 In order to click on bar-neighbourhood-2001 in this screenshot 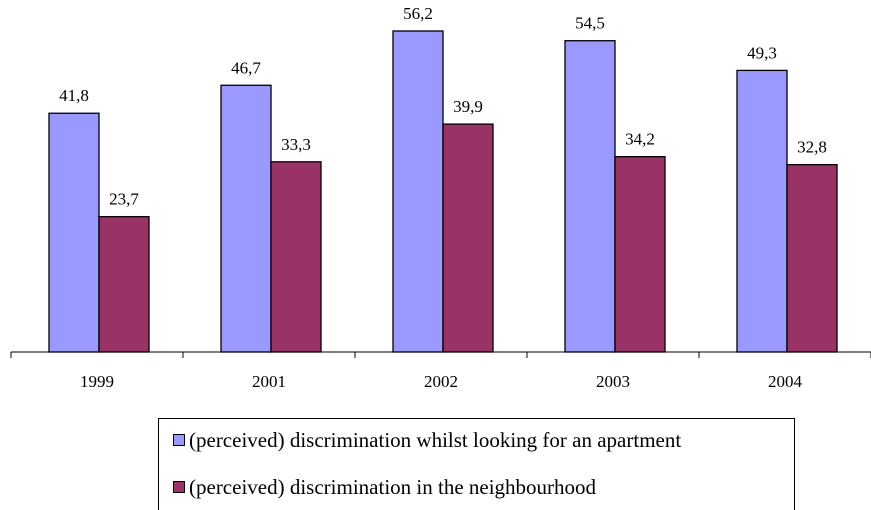, I will do `click(296, 257)`.